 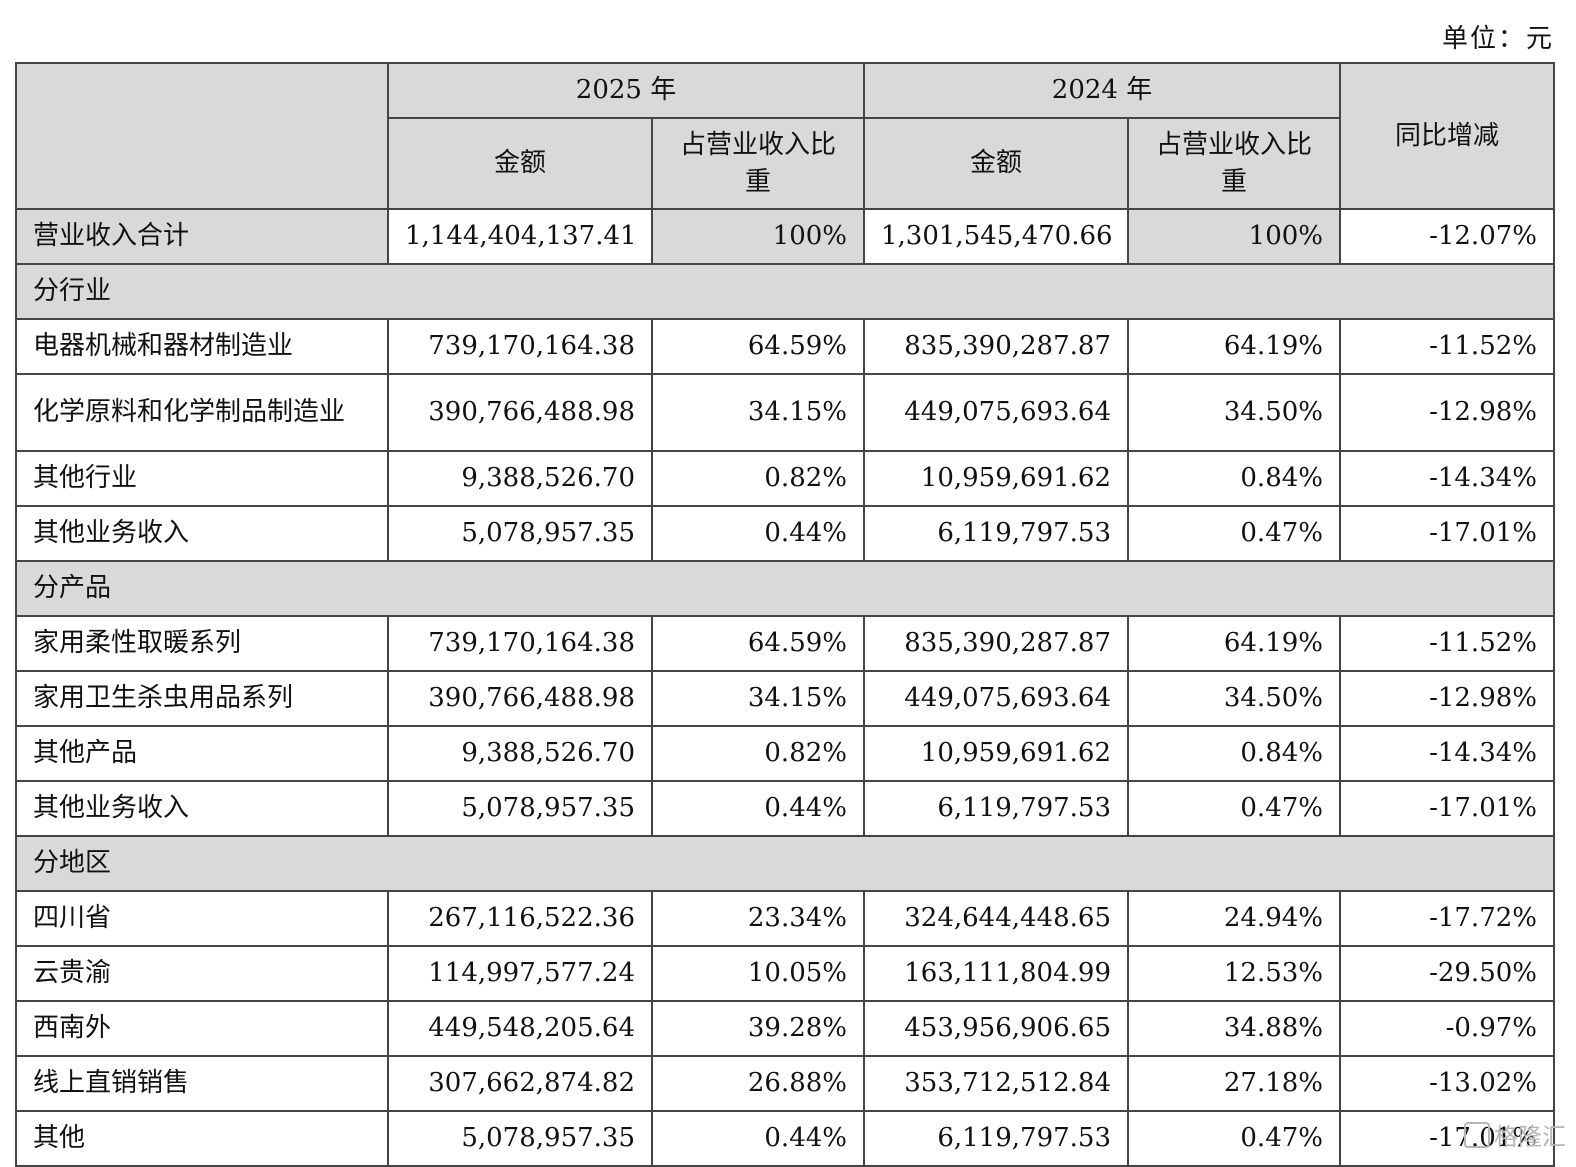 I want to click on row-label: 西南外, so click(x=202, y=1028).